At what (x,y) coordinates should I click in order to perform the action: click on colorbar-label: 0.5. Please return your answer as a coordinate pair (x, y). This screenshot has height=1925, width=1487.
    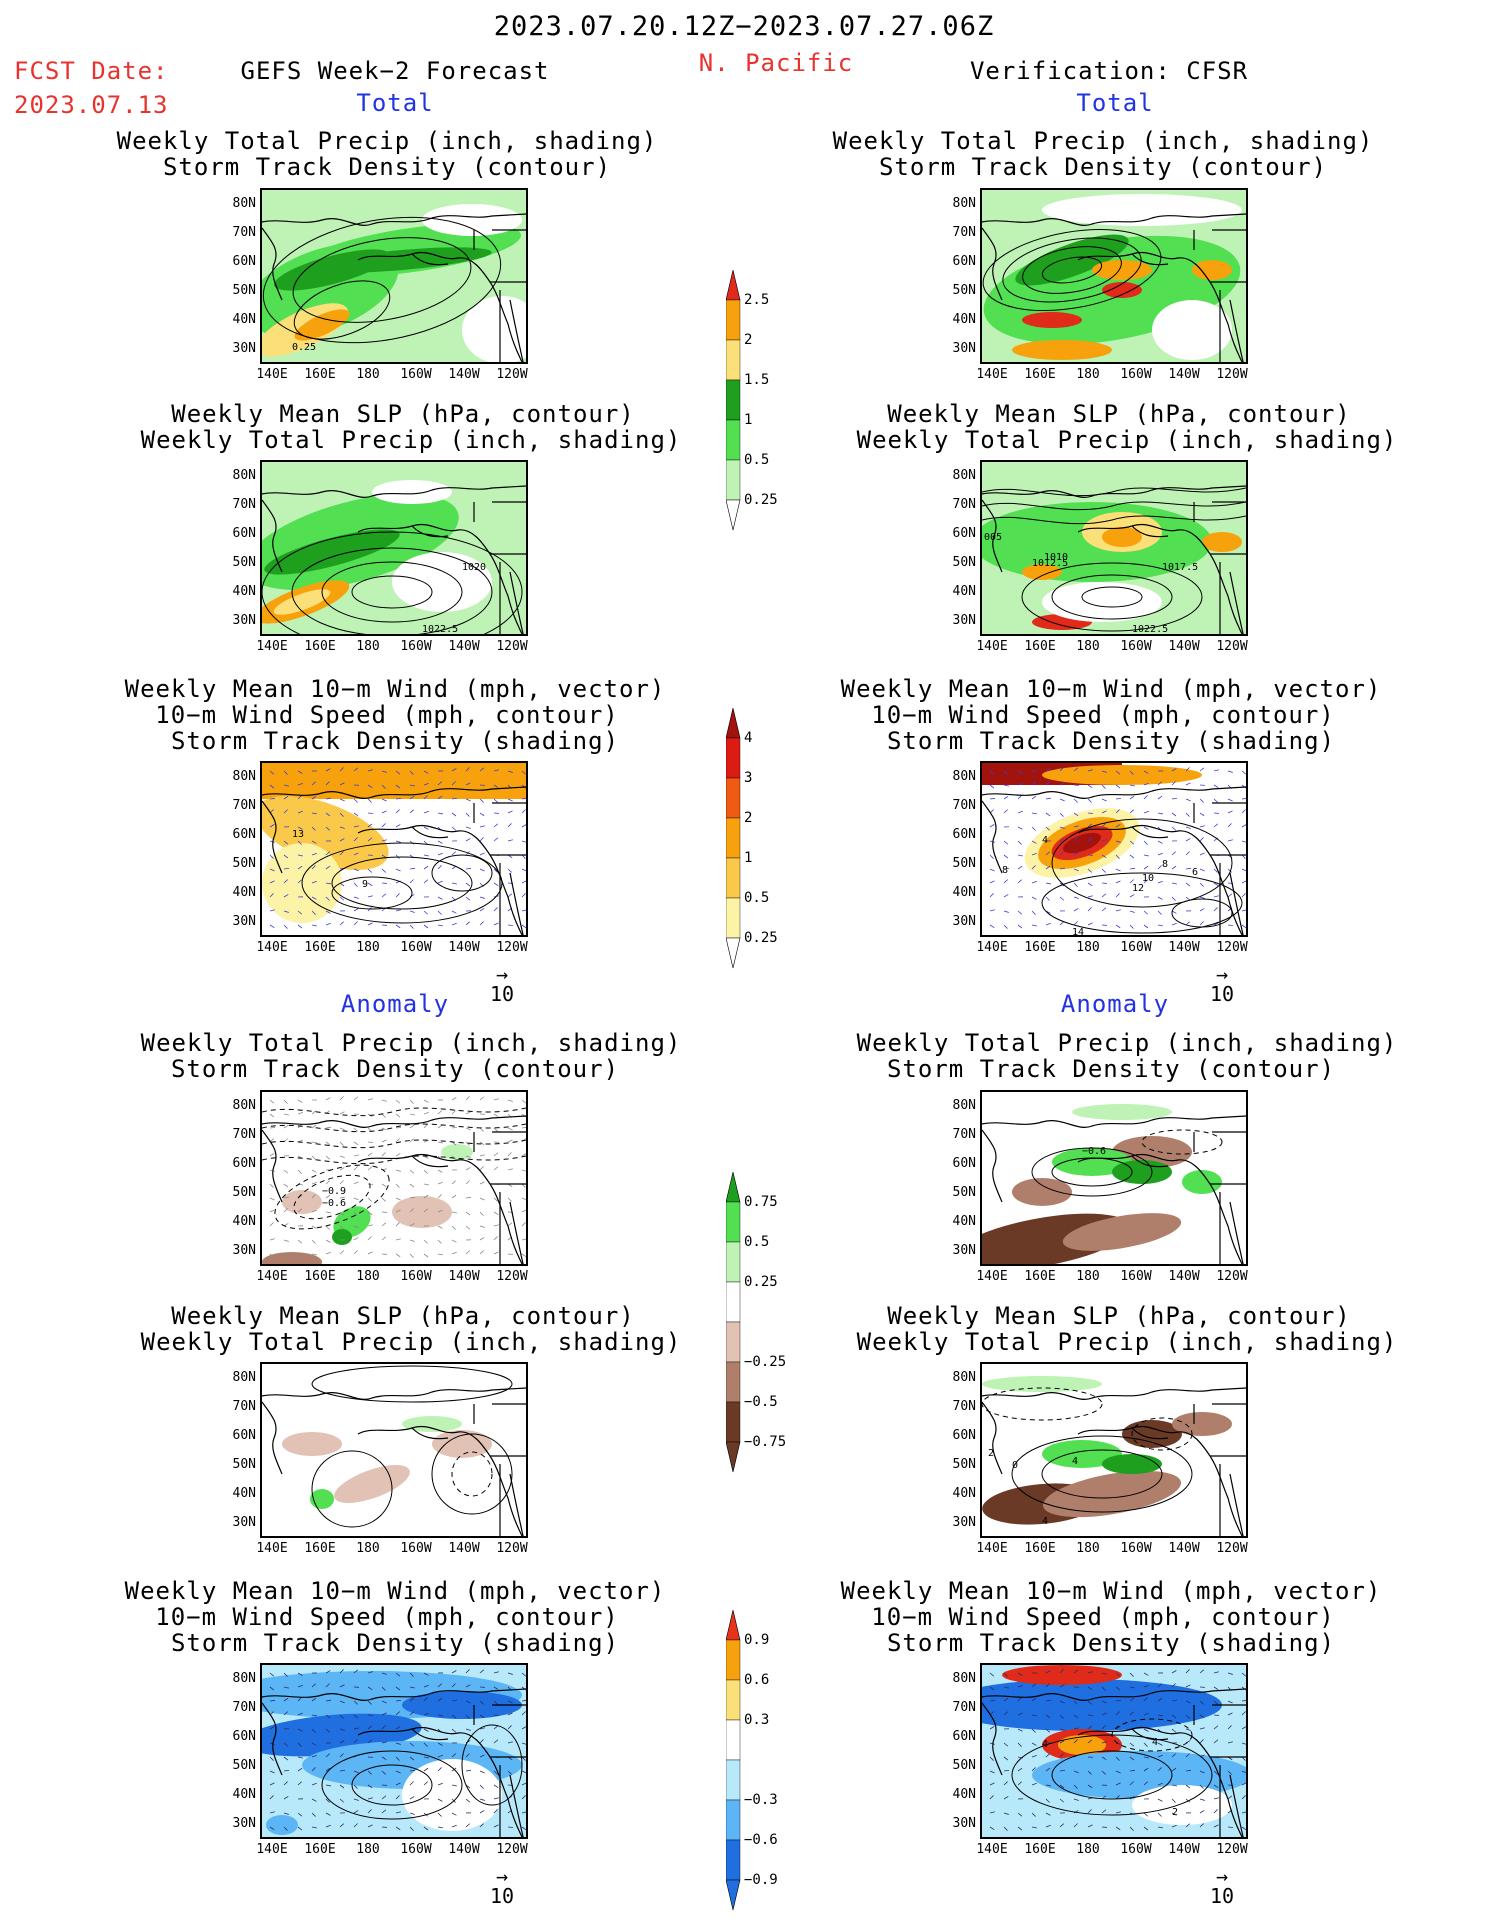
    Looking at the image, I should click on (756, 1242).